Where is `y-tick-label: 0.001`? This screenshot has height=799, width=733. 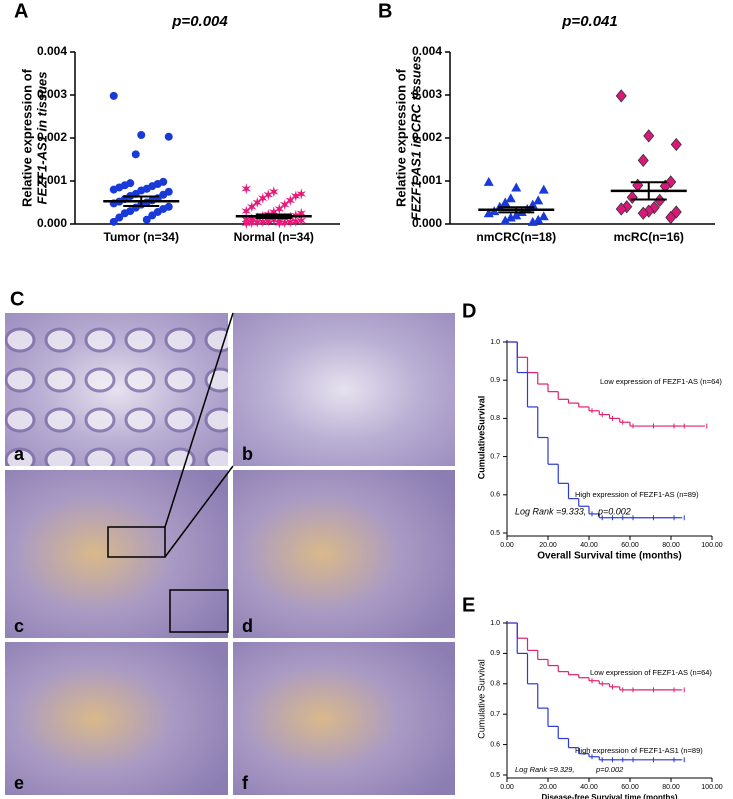
y-tick-label: 0.001 is located at coordinates (427, 180).